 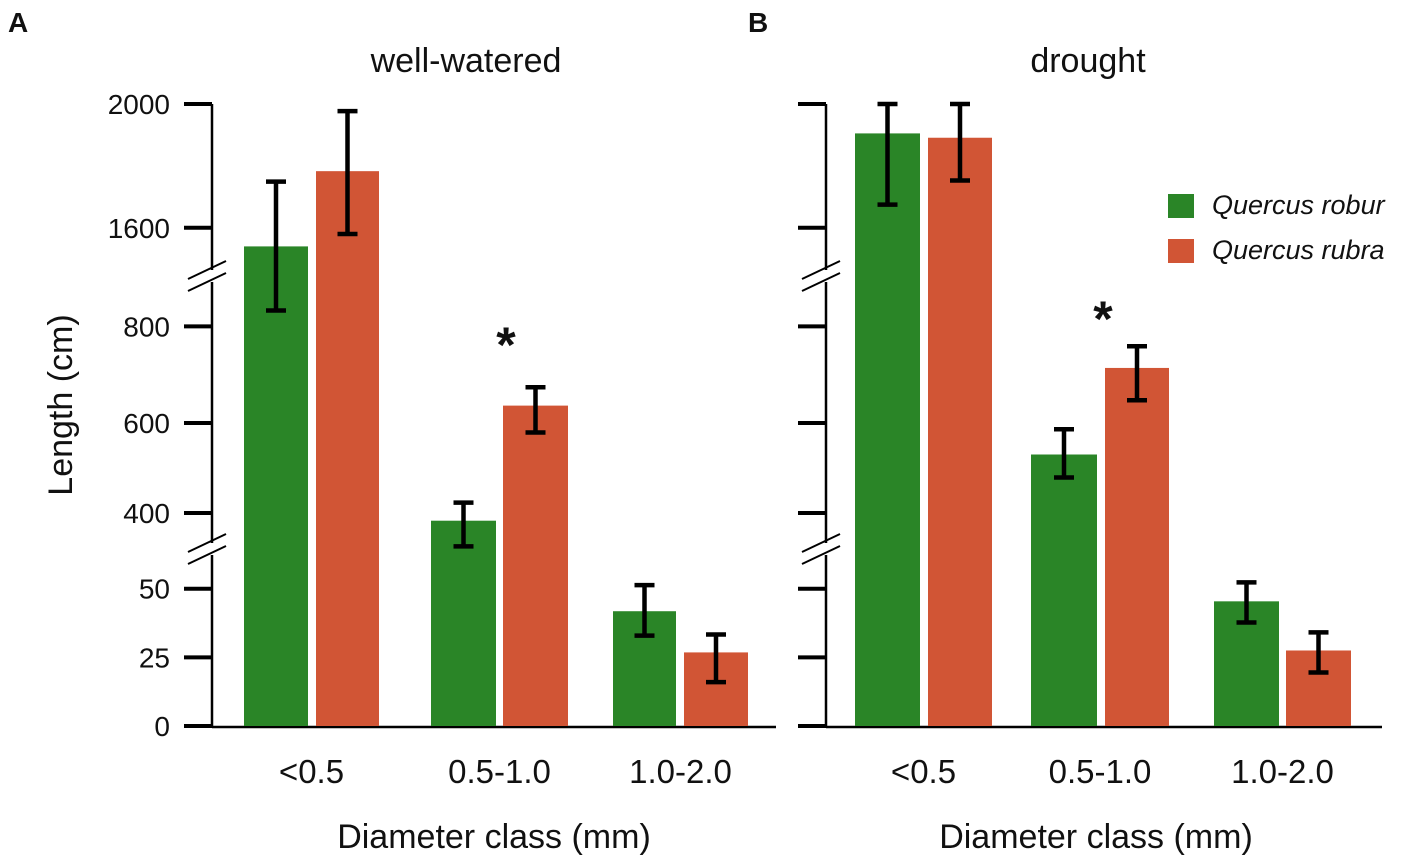 I want to click on legend-label: Quercus robur, so click(x=1299, y=205).